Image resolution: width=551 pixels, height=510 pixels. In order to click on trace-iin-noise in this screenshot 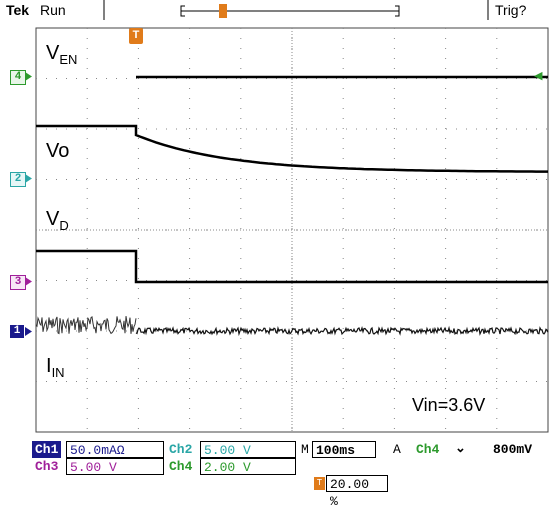, I will do `click(86, 325)`.